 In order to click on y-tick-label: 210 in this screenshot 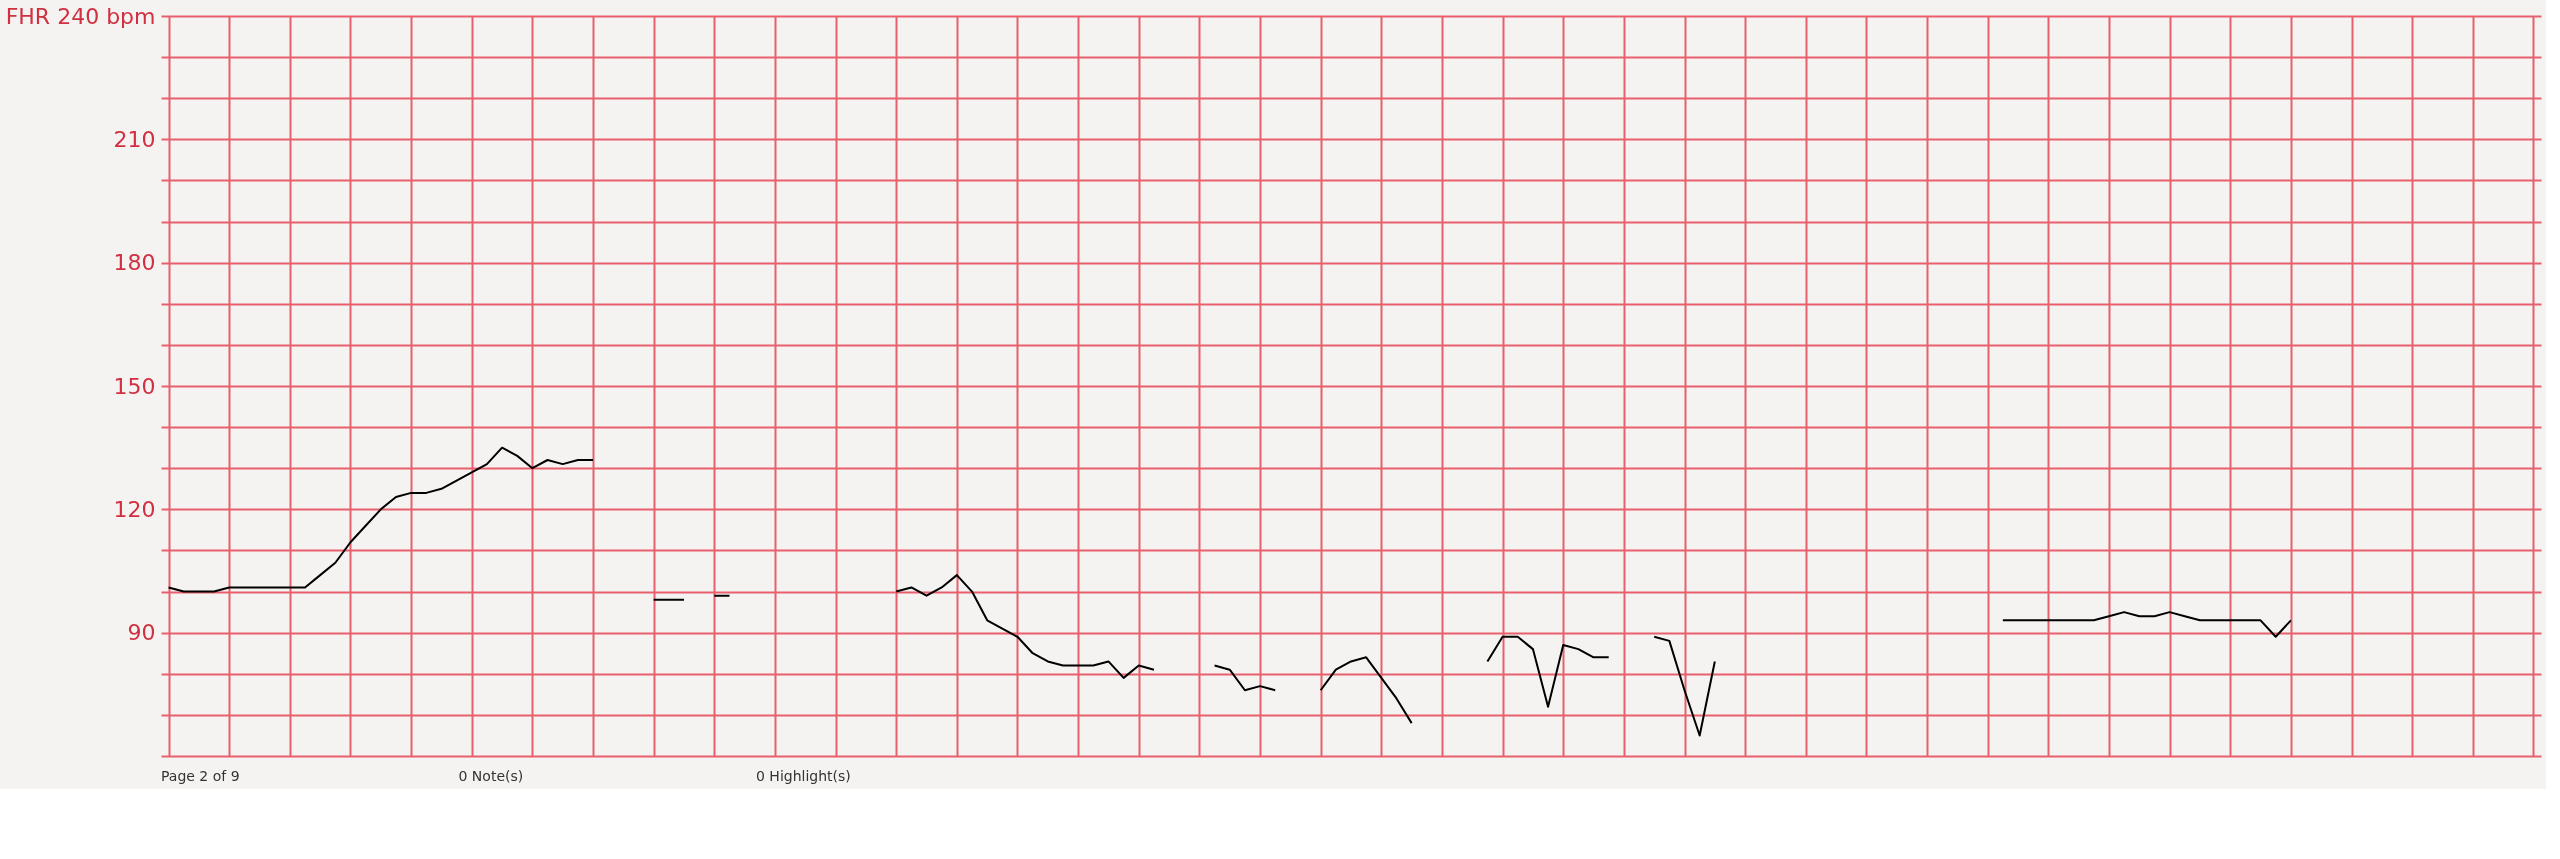, I will do `click(134, 139)`.